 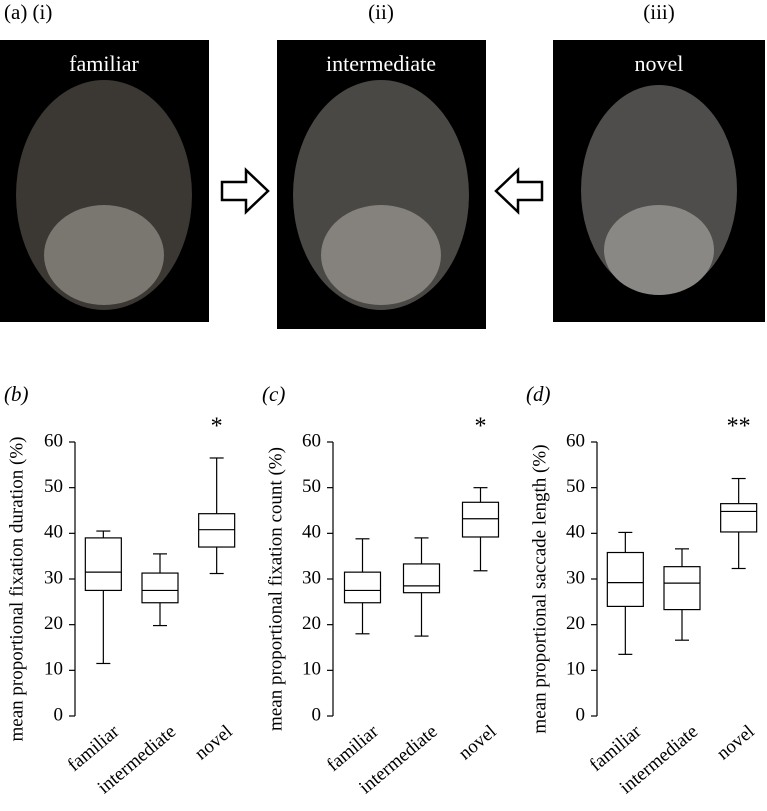 What do you see at coordinates (28, 12) in the screenshot?
I see `panel-tag: (a) (i)` at bounding box center [28, 12].